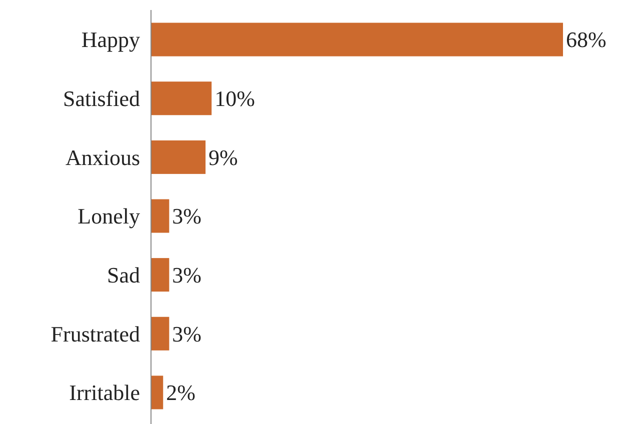  Describe the element at coordinates (234, 99) in the screenshot. I see `data-label: 10%` at that location.